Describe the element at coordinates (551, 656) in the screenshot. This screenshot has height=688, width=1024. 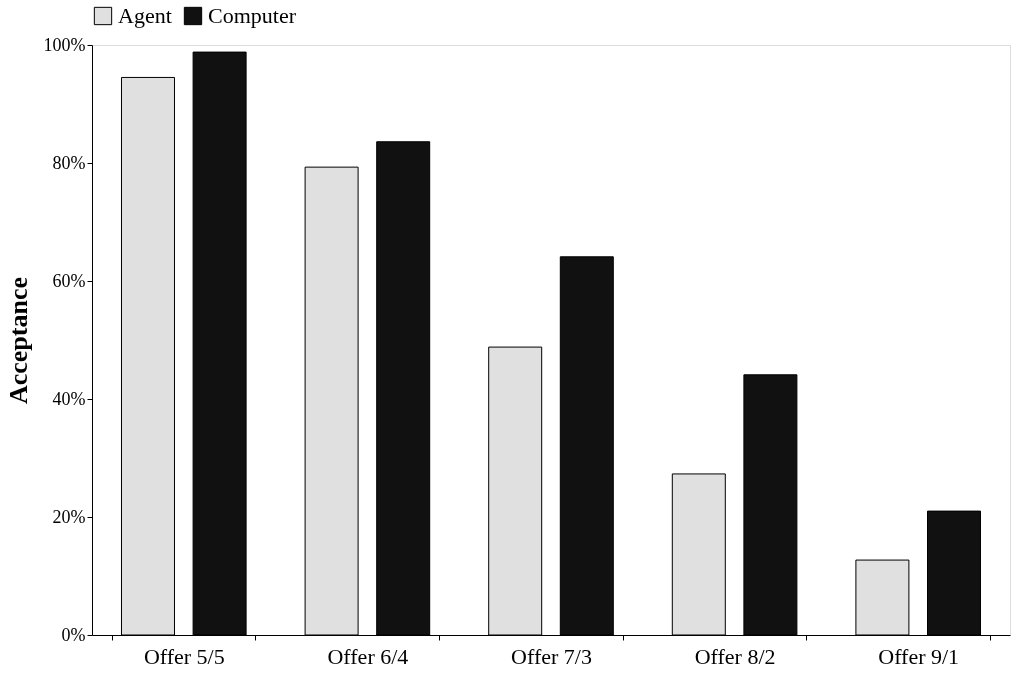
I see `x-tick-label: Offer 7/3` at that location.